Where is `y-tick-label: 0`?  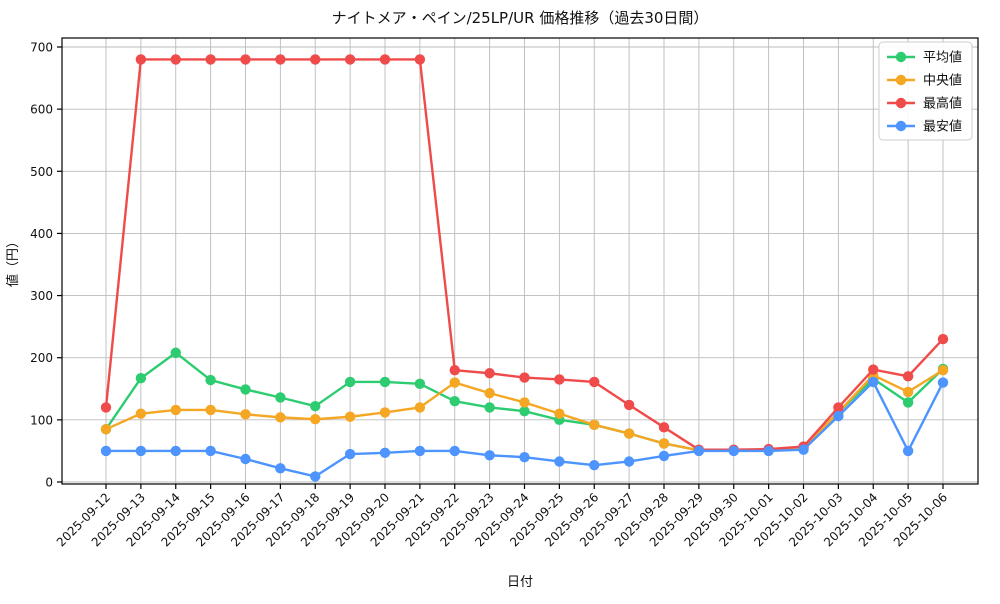
y-tick-label: 0 is located at coordinates (49, 483).